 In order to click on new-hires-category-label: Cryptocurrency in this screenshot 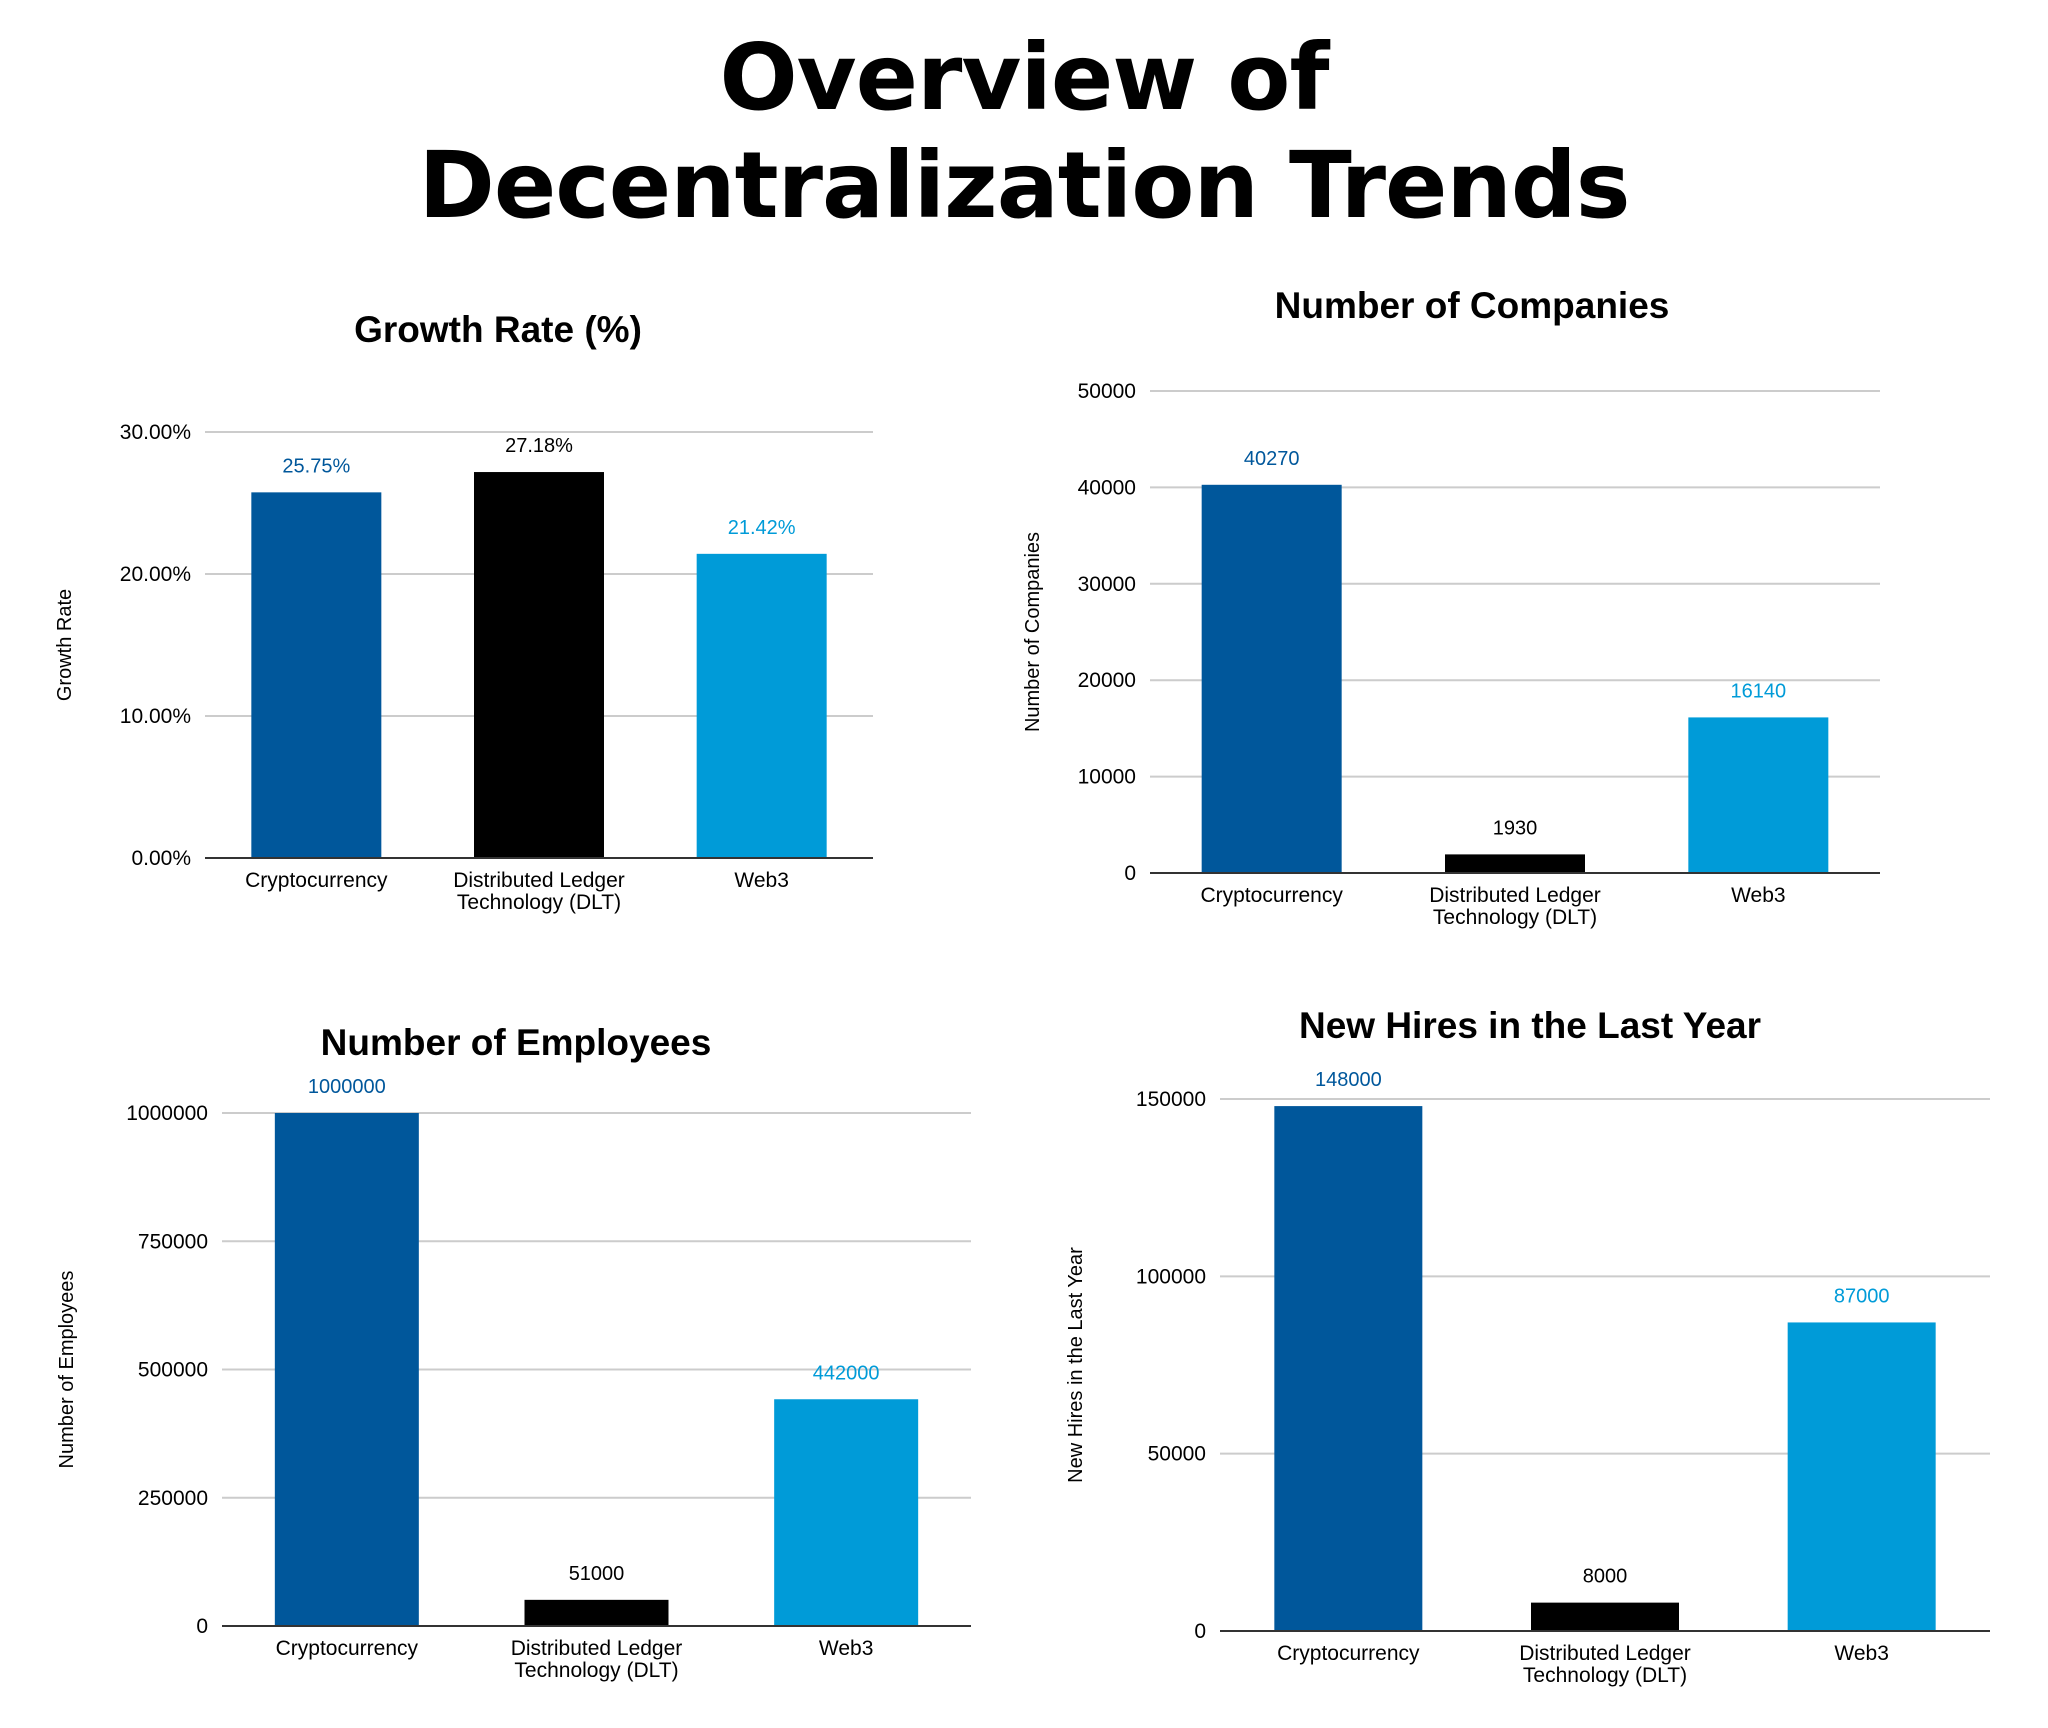, I will do `click(1348, 1653)`.